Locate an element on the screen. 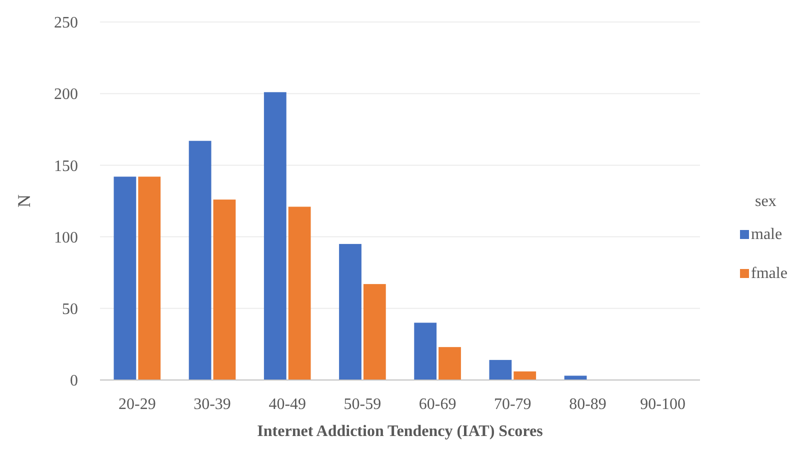 This screenshot has height=453, width=805. y-tick-label: 250 is located at coordinates (66, 23).